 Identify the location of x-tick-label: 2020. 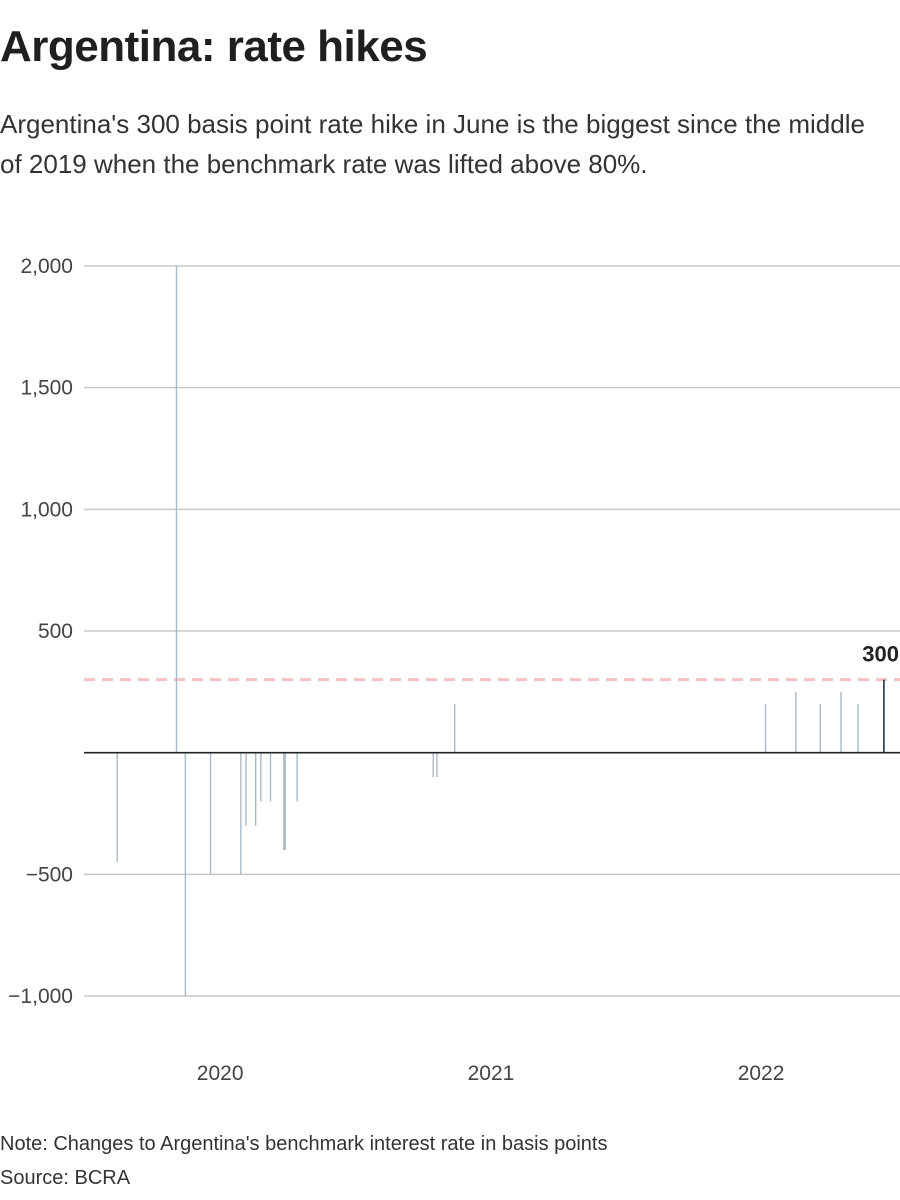
(220, 1073).